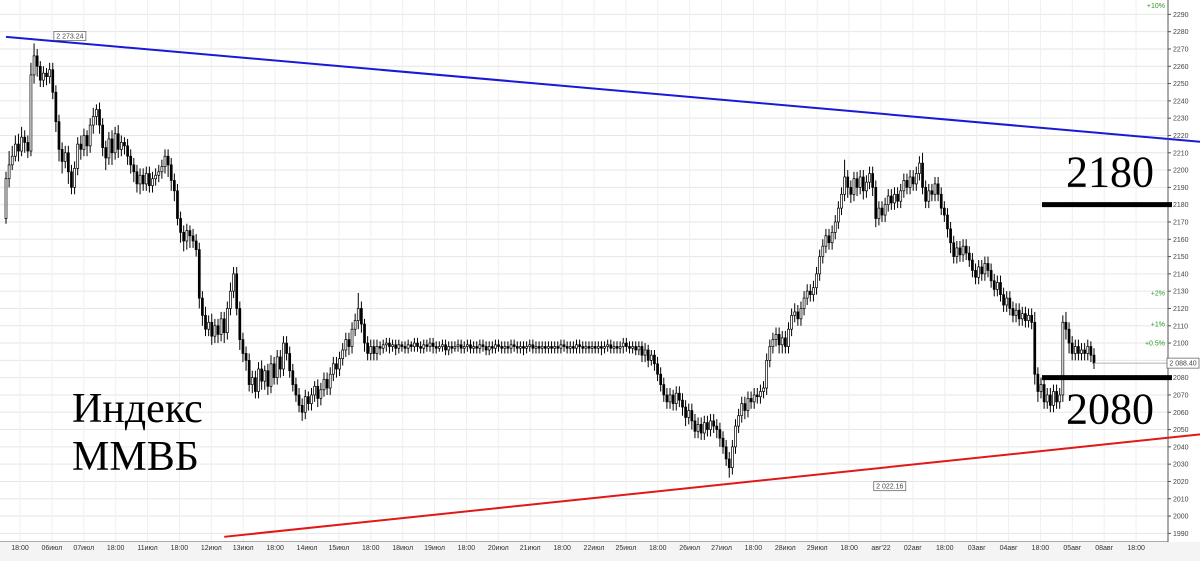 The image size is (1200, 561). Describe the element at coordinates (1181, 395) in the screenshot. I see `y-tick-label: 2070` at that location.